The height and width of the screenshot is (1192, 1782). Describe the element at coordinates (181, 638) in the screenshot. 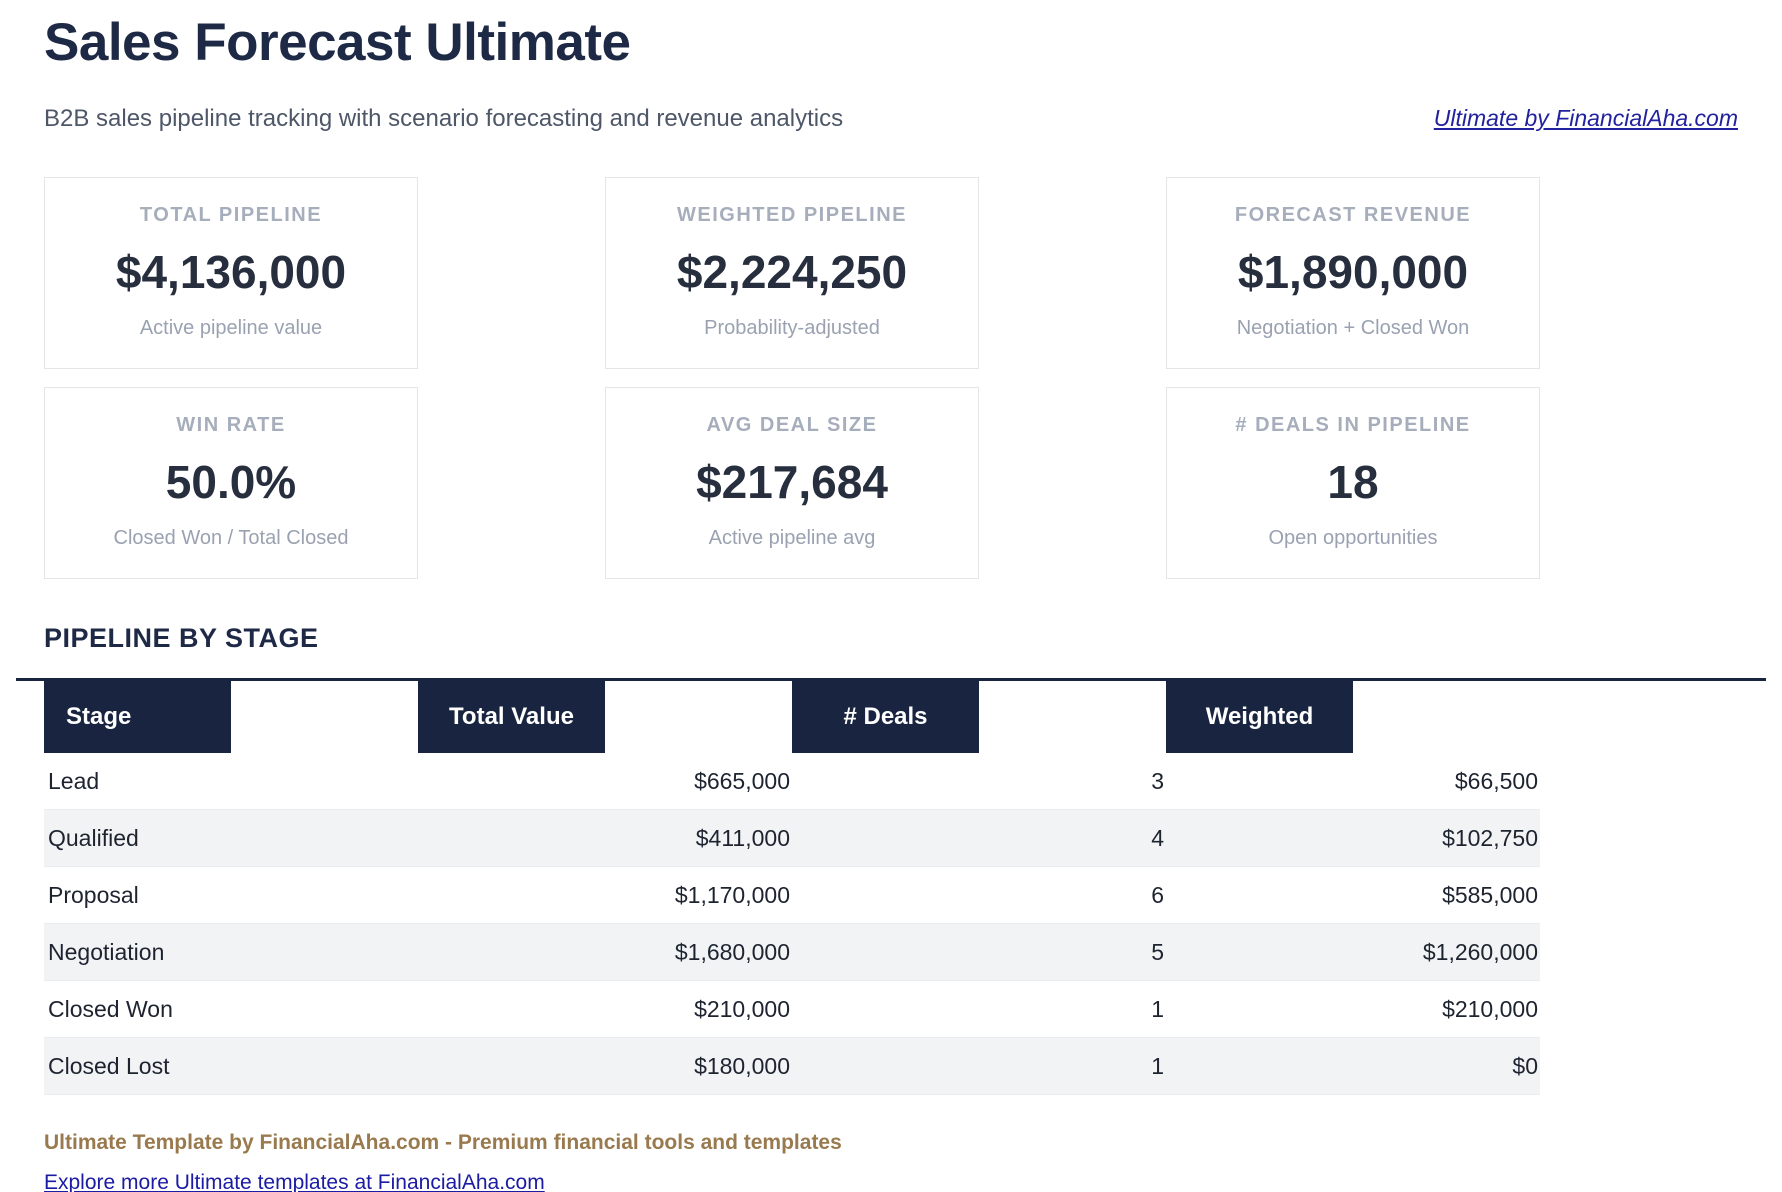

I see `section-title-pipeline-by-stage: PIPELINE BY STAGE` at that location.